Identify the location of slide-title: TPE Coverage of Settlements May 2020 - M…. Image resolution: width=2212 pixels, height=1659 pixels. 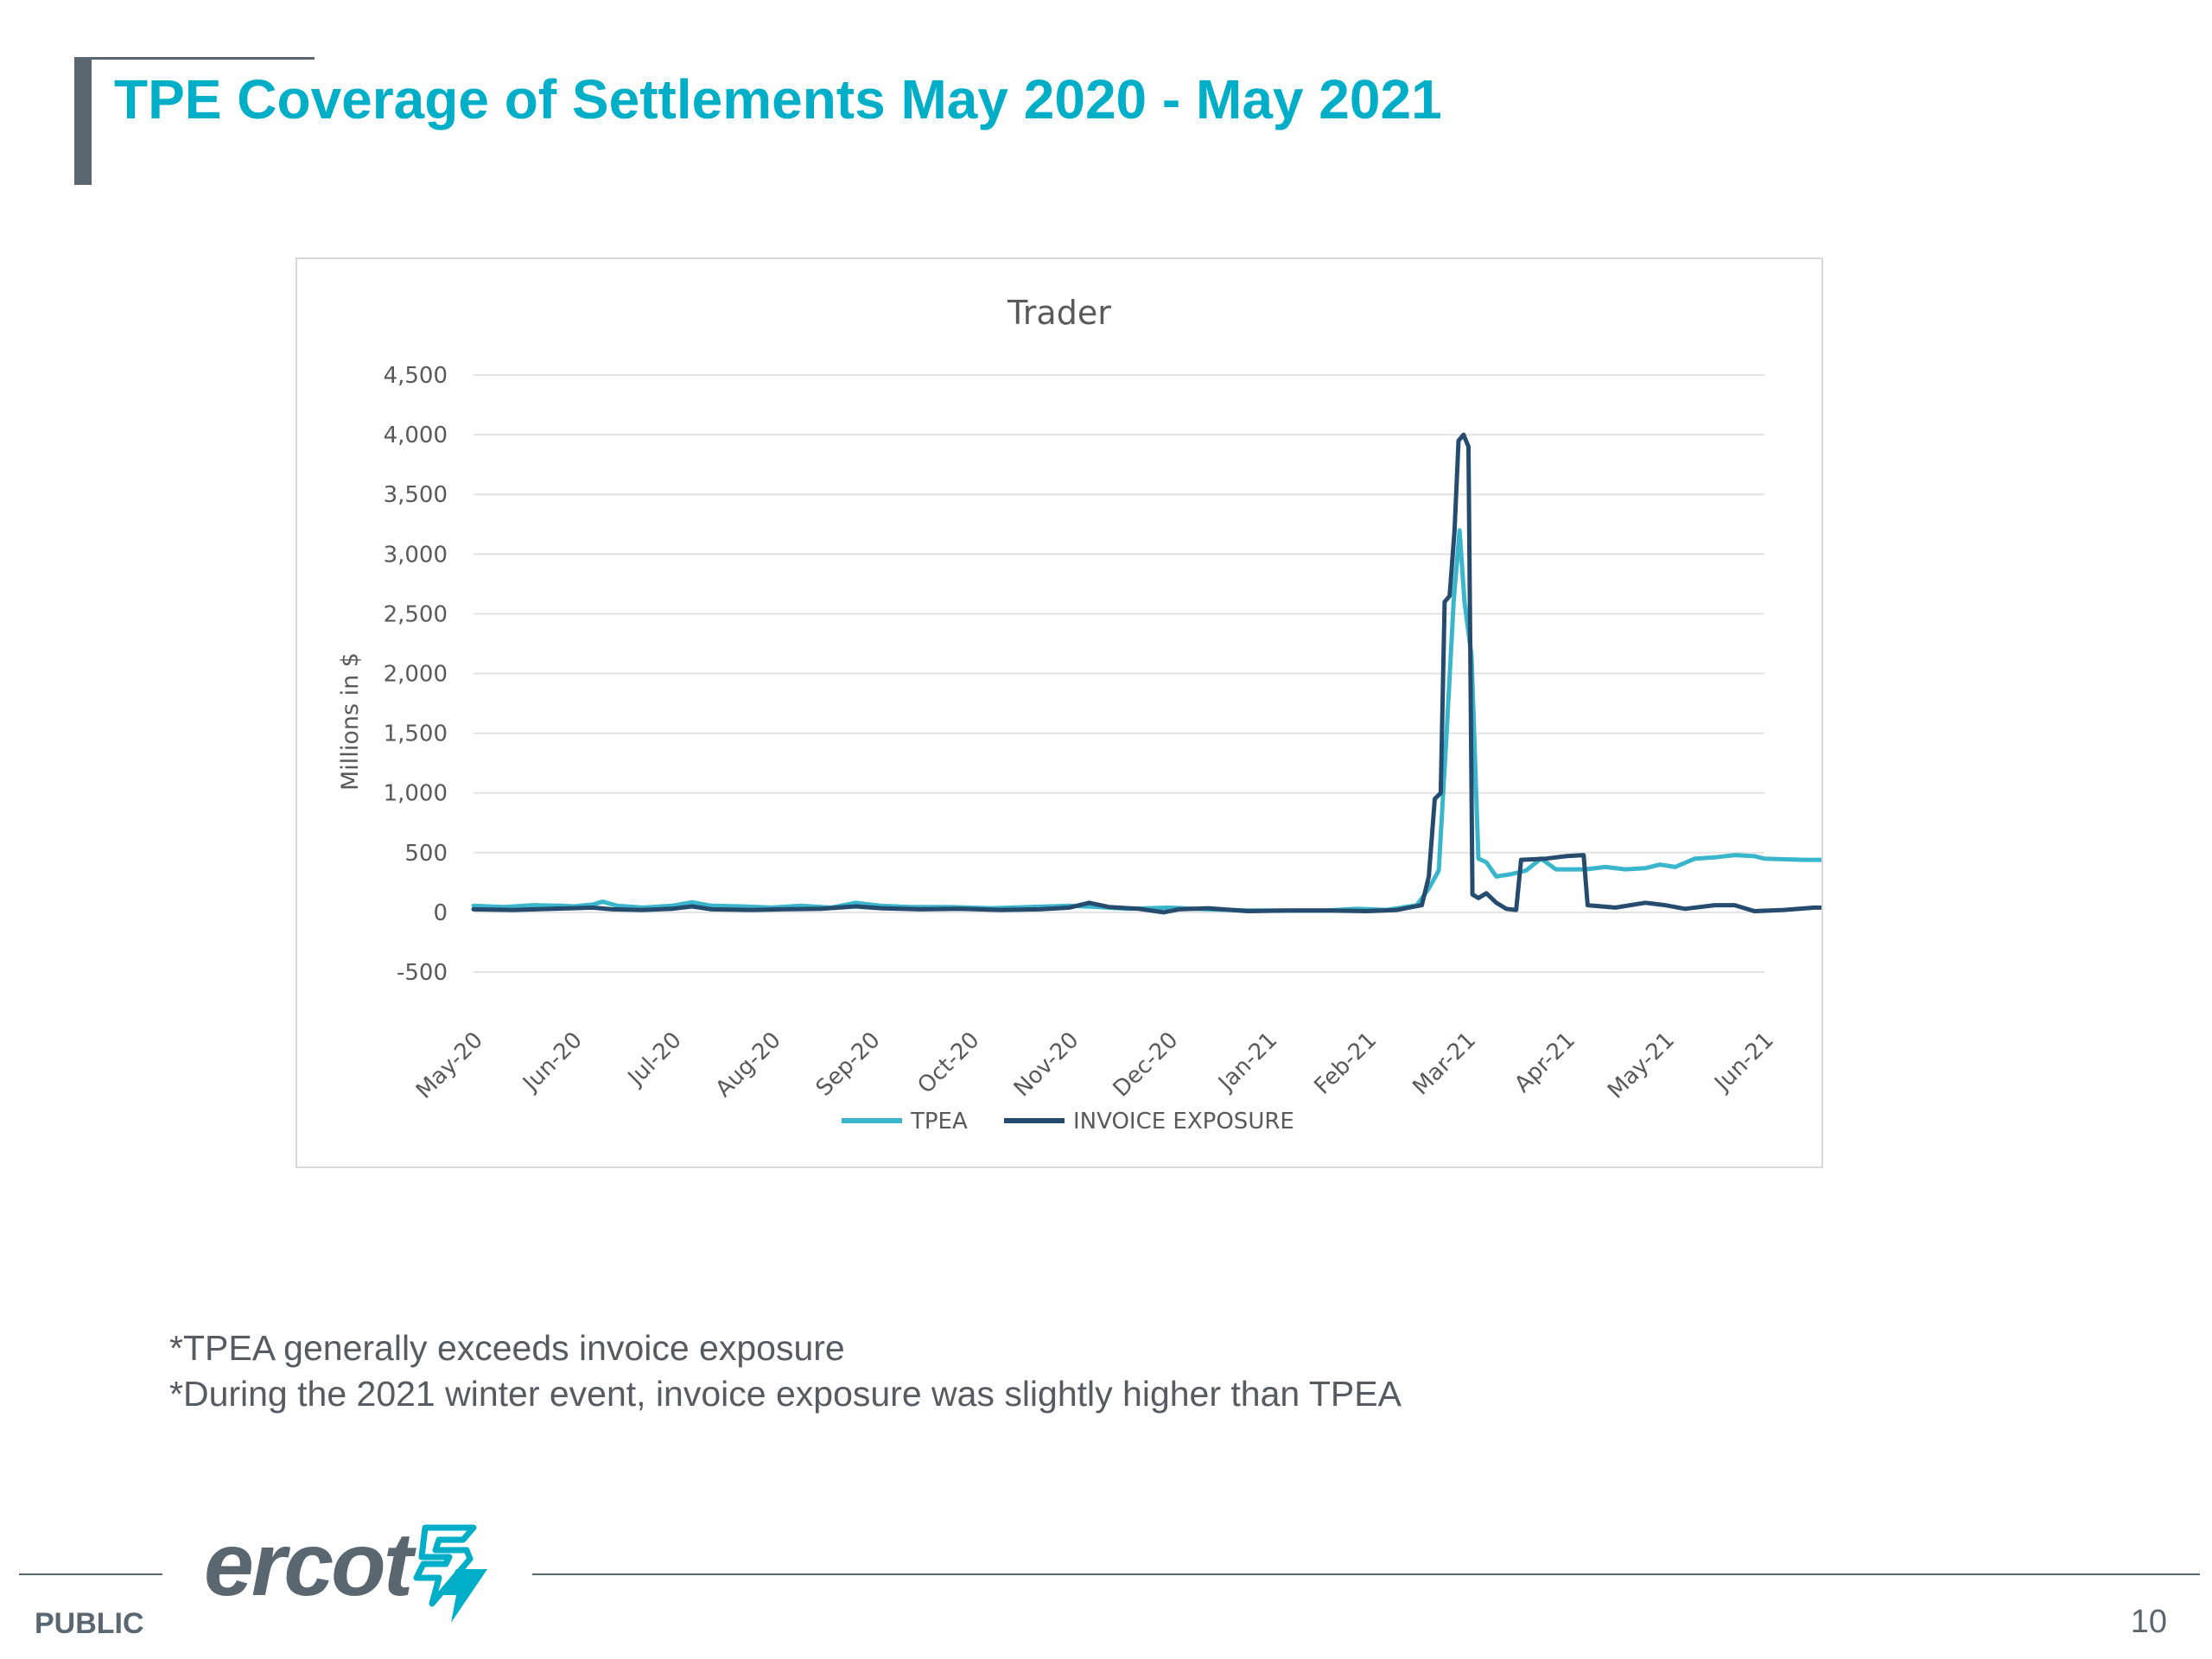
(778, 99).